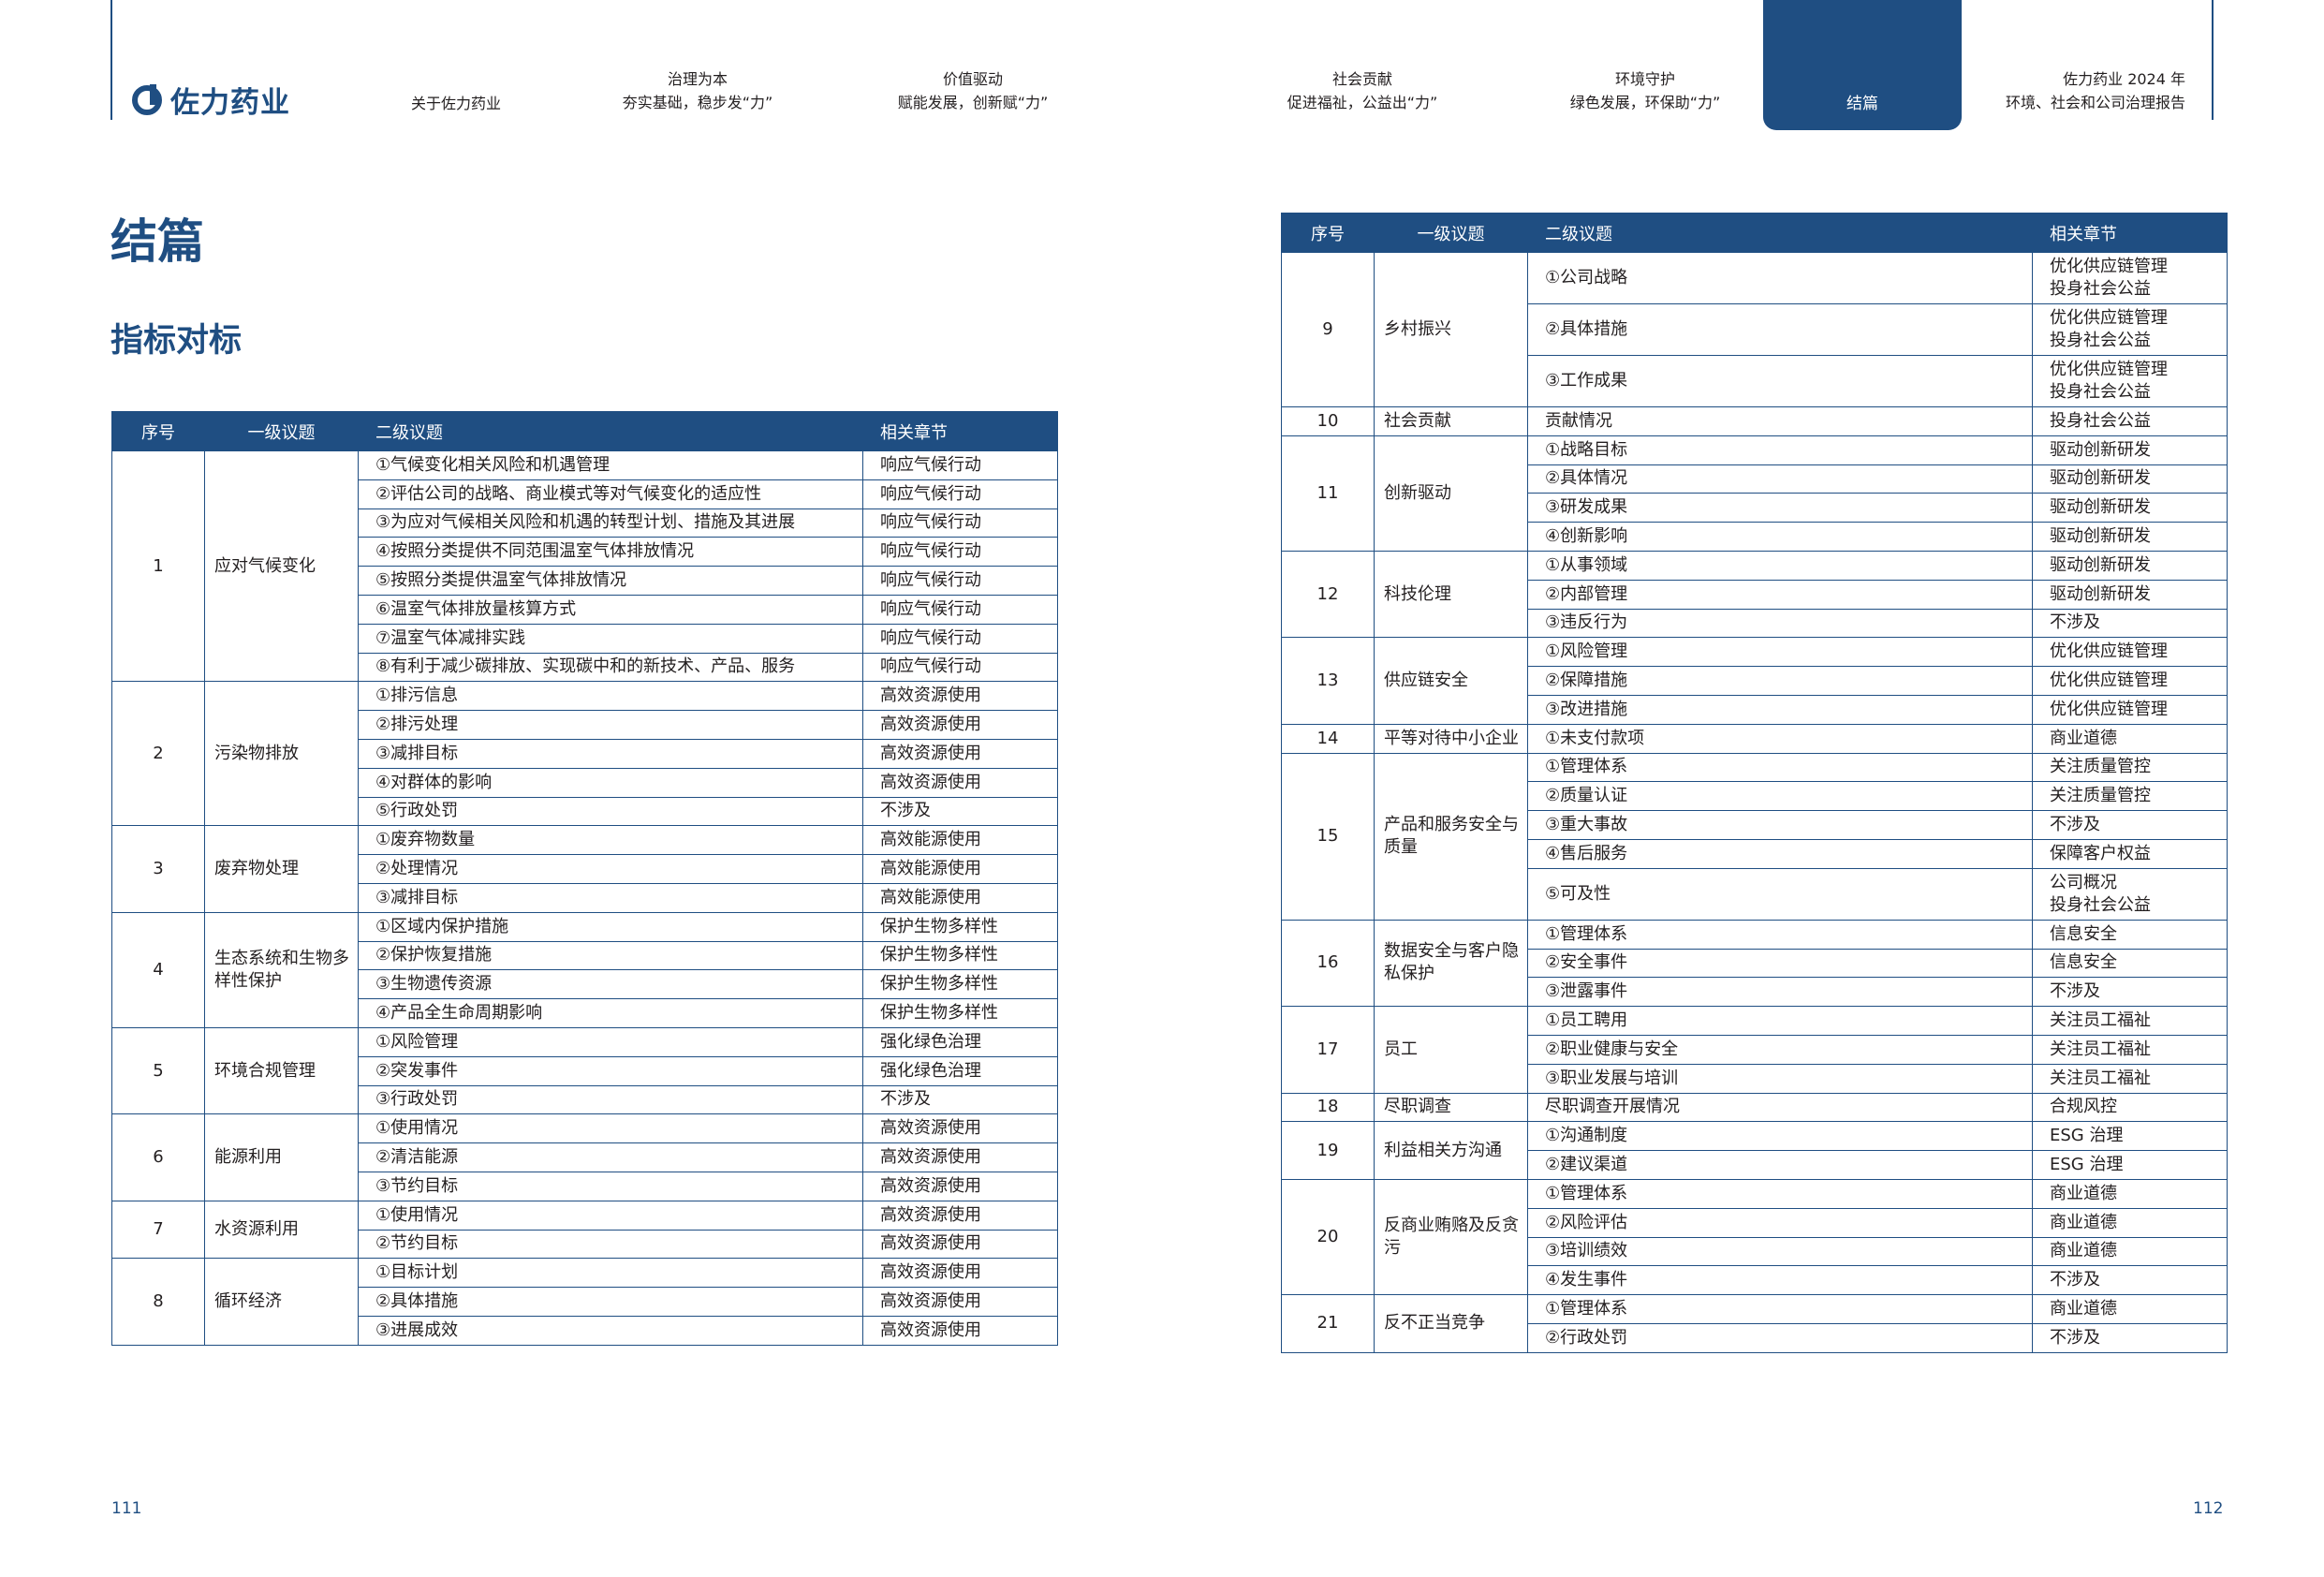 The width and height of the screenshot is (2324, 1577). What do you see at coordinates (1328, 1150) in the screenshot?
I see `row-number: 19` at bounding box center [1328, 1150].